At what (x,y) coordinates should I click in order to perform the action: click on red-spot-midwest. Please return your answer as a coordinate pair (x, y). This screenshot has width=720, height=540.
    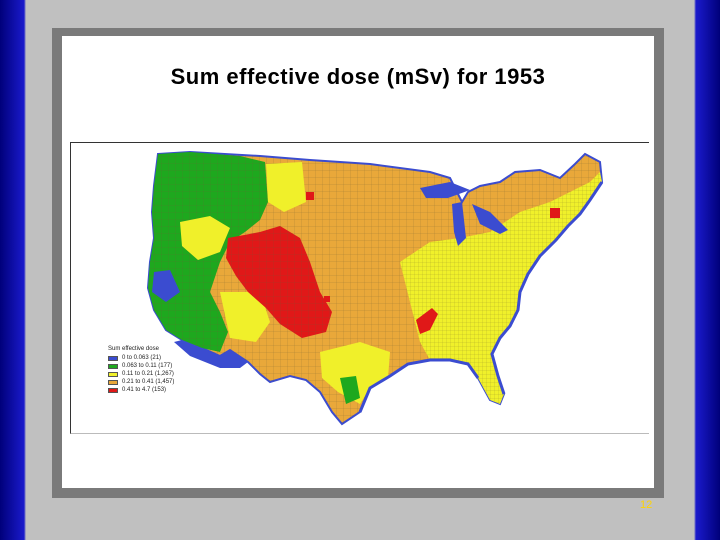
    Looking at the image, I should click on (327, 299).